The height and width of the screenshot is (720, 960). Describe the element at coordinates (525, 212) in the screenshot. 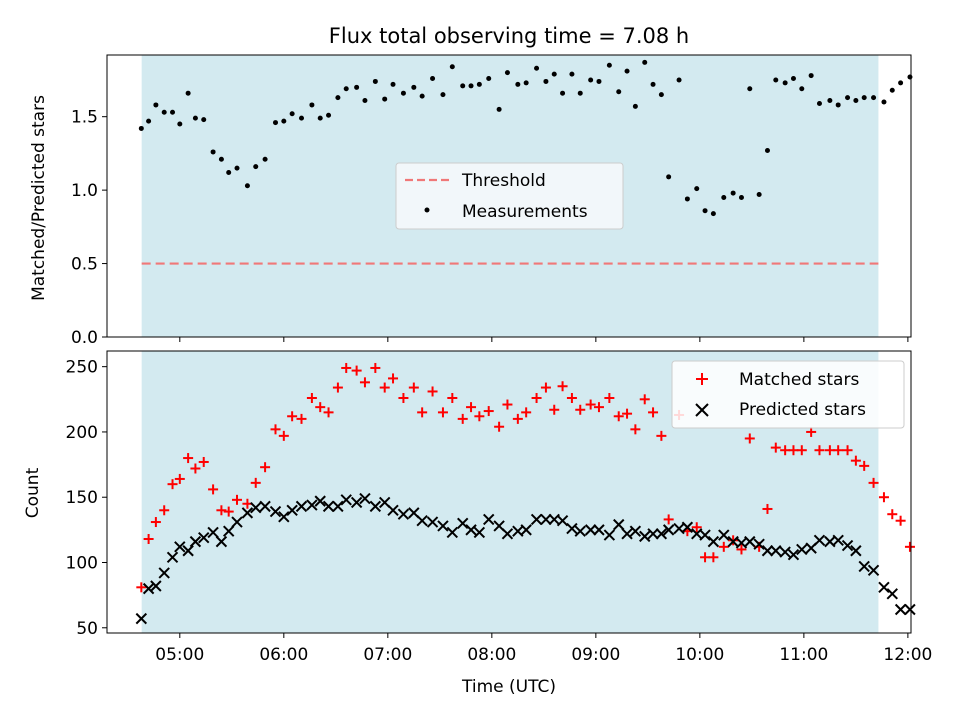

I see `legend-measurements-label: Measurements` at that location.